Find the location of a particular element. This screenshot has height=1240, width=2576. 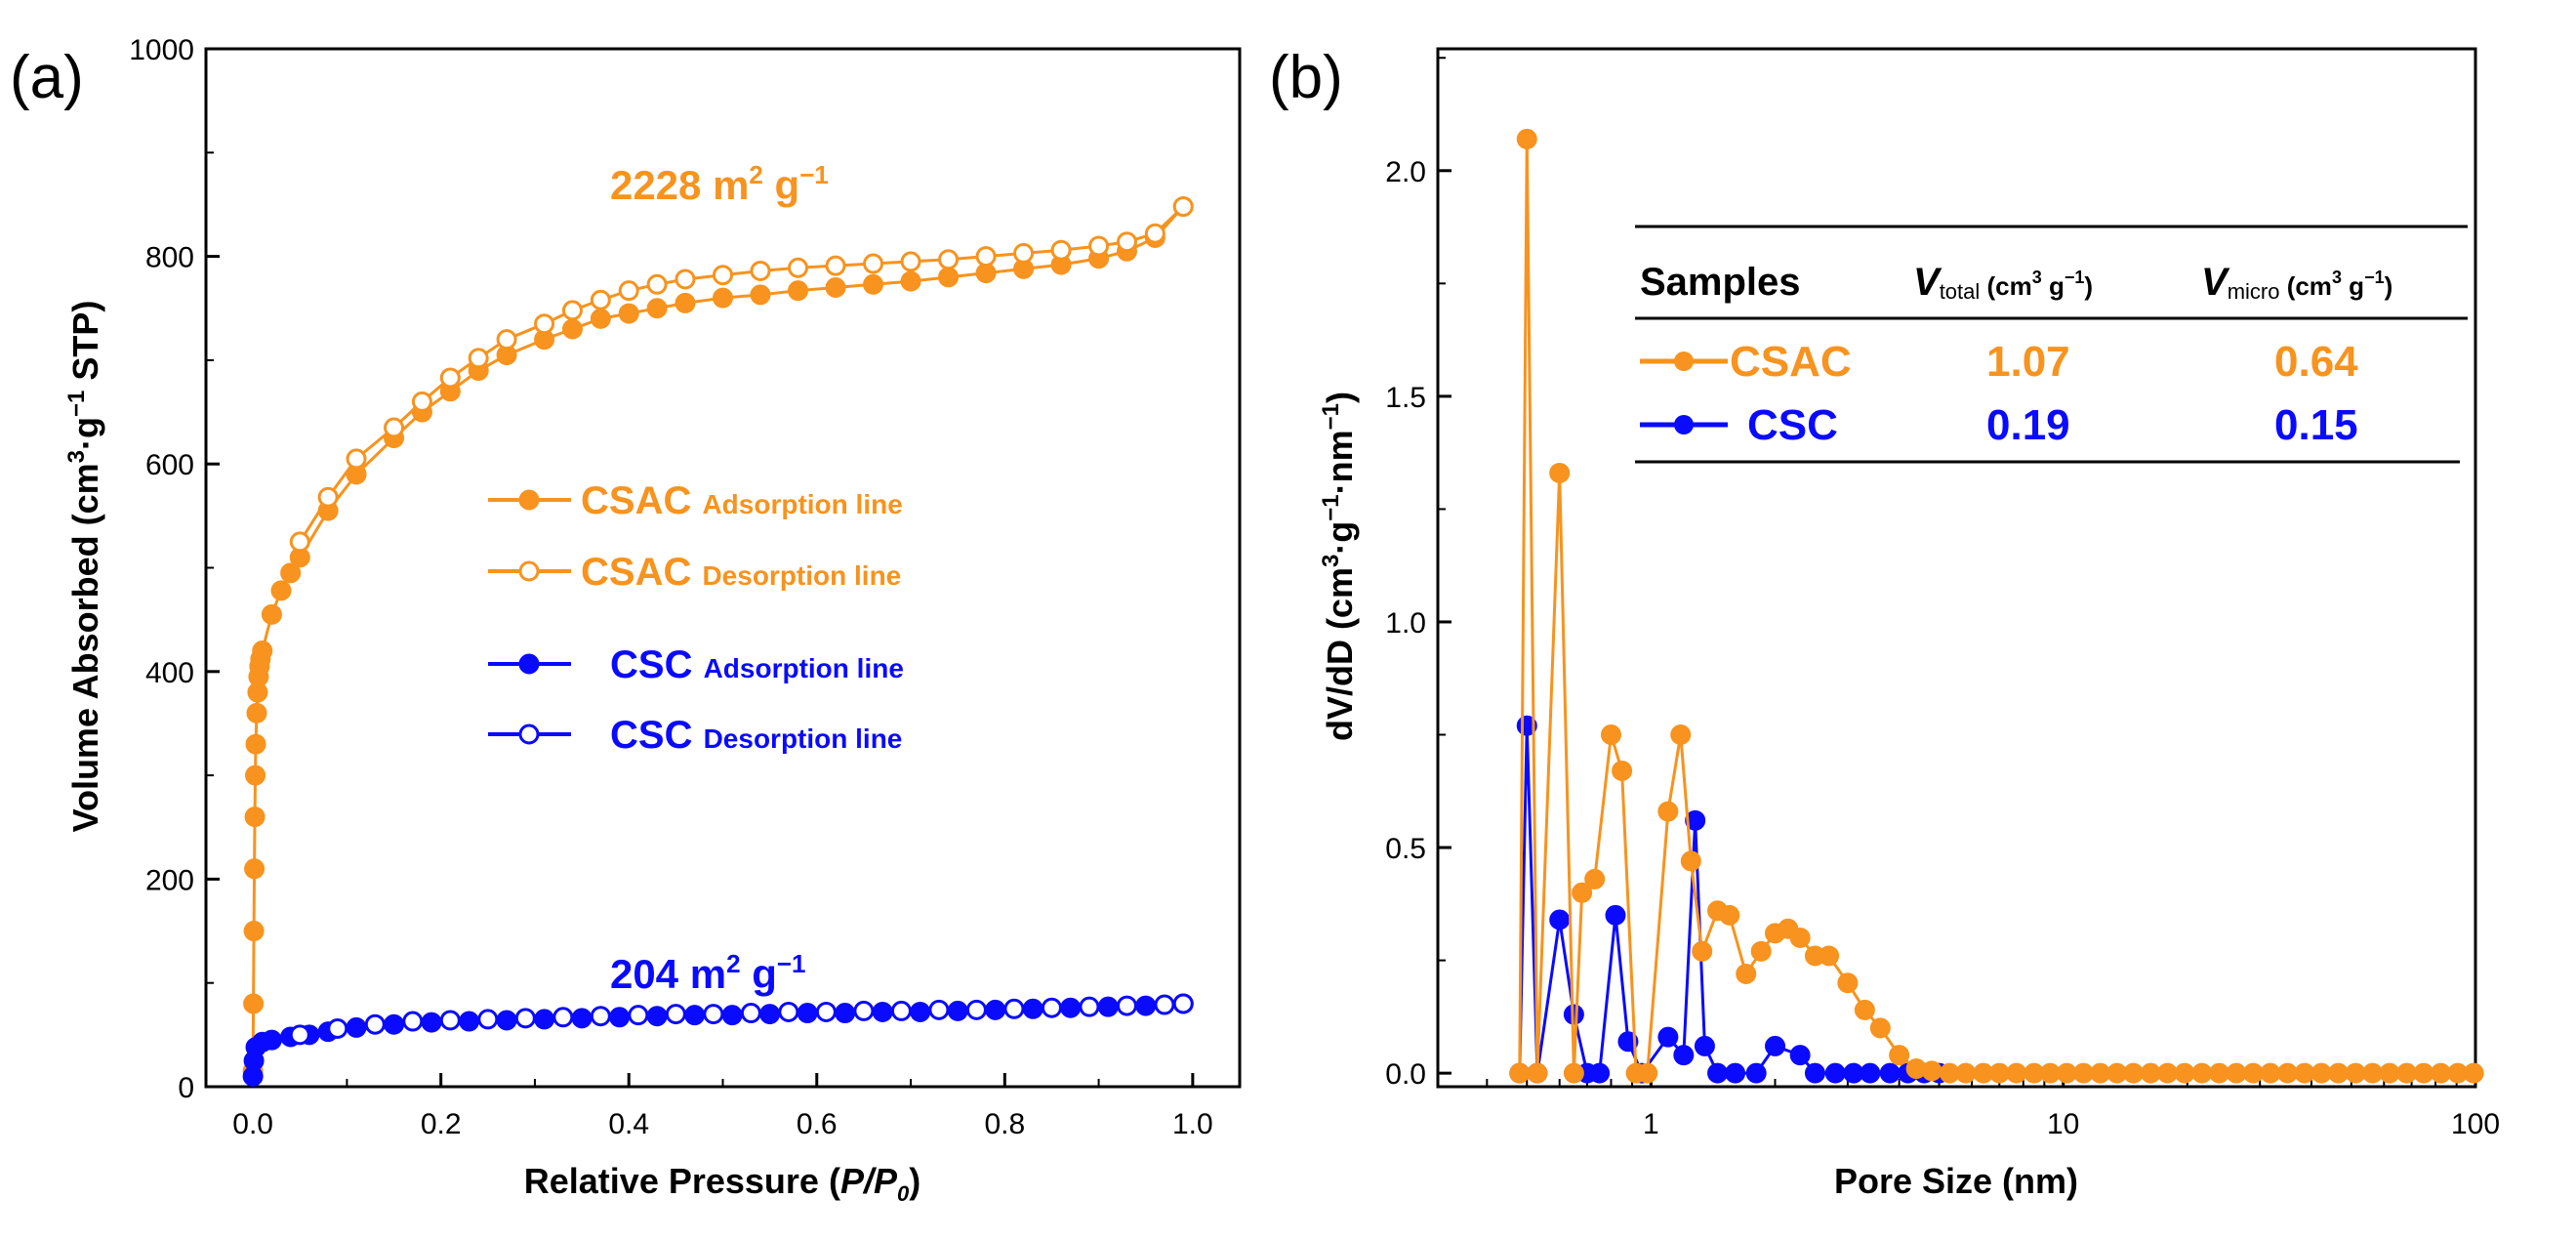

table-row-csac: CSAC 1.07 0.64 is located at coordinates (1999, 362).